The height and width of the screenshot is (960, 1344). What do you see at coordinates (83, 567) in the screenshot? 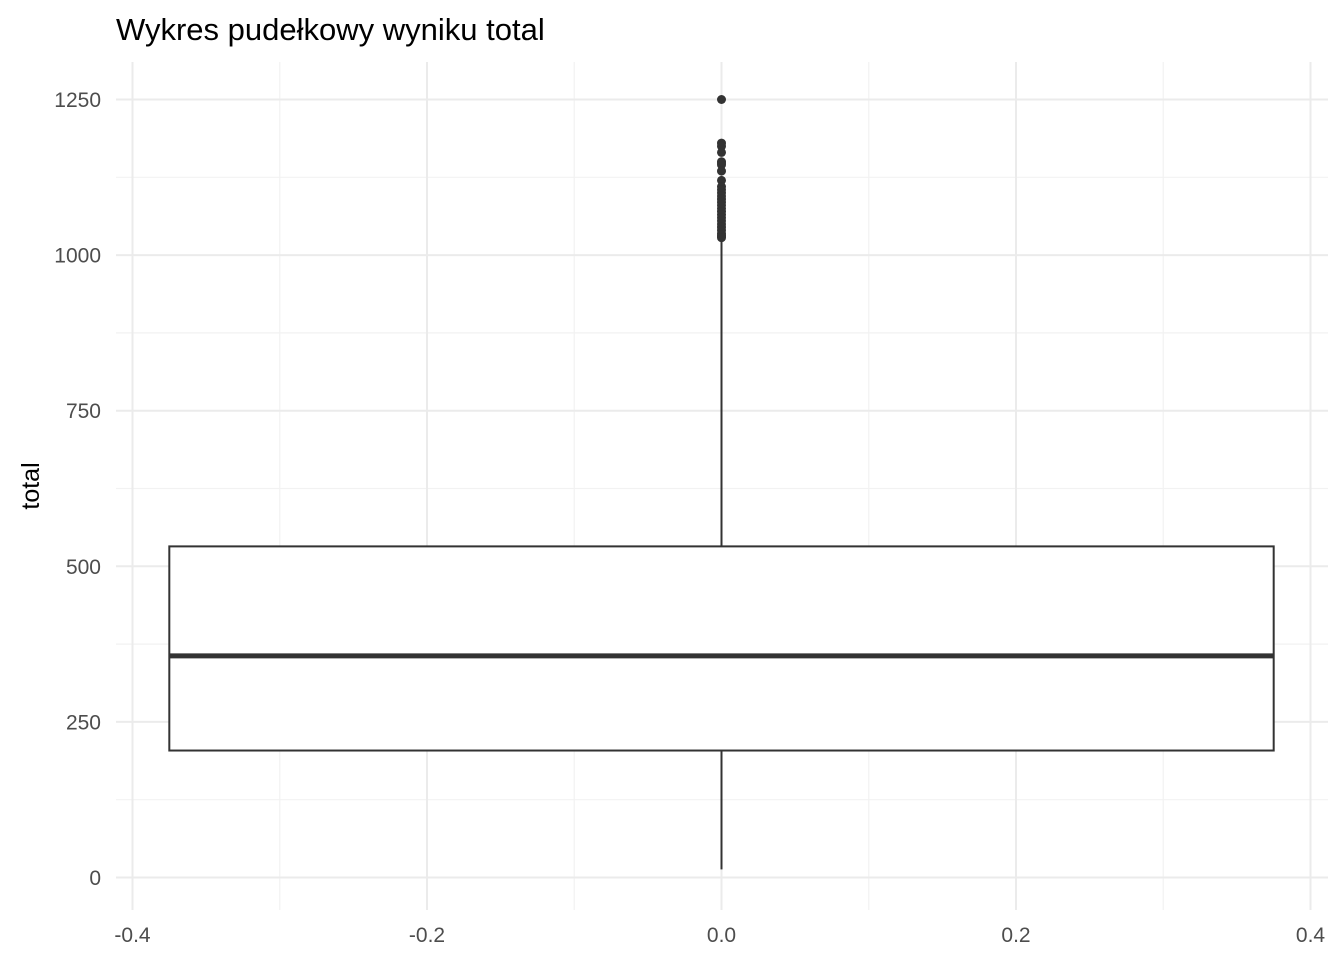
I see `y-tick-label: 500` at bounding box center [83, 567].